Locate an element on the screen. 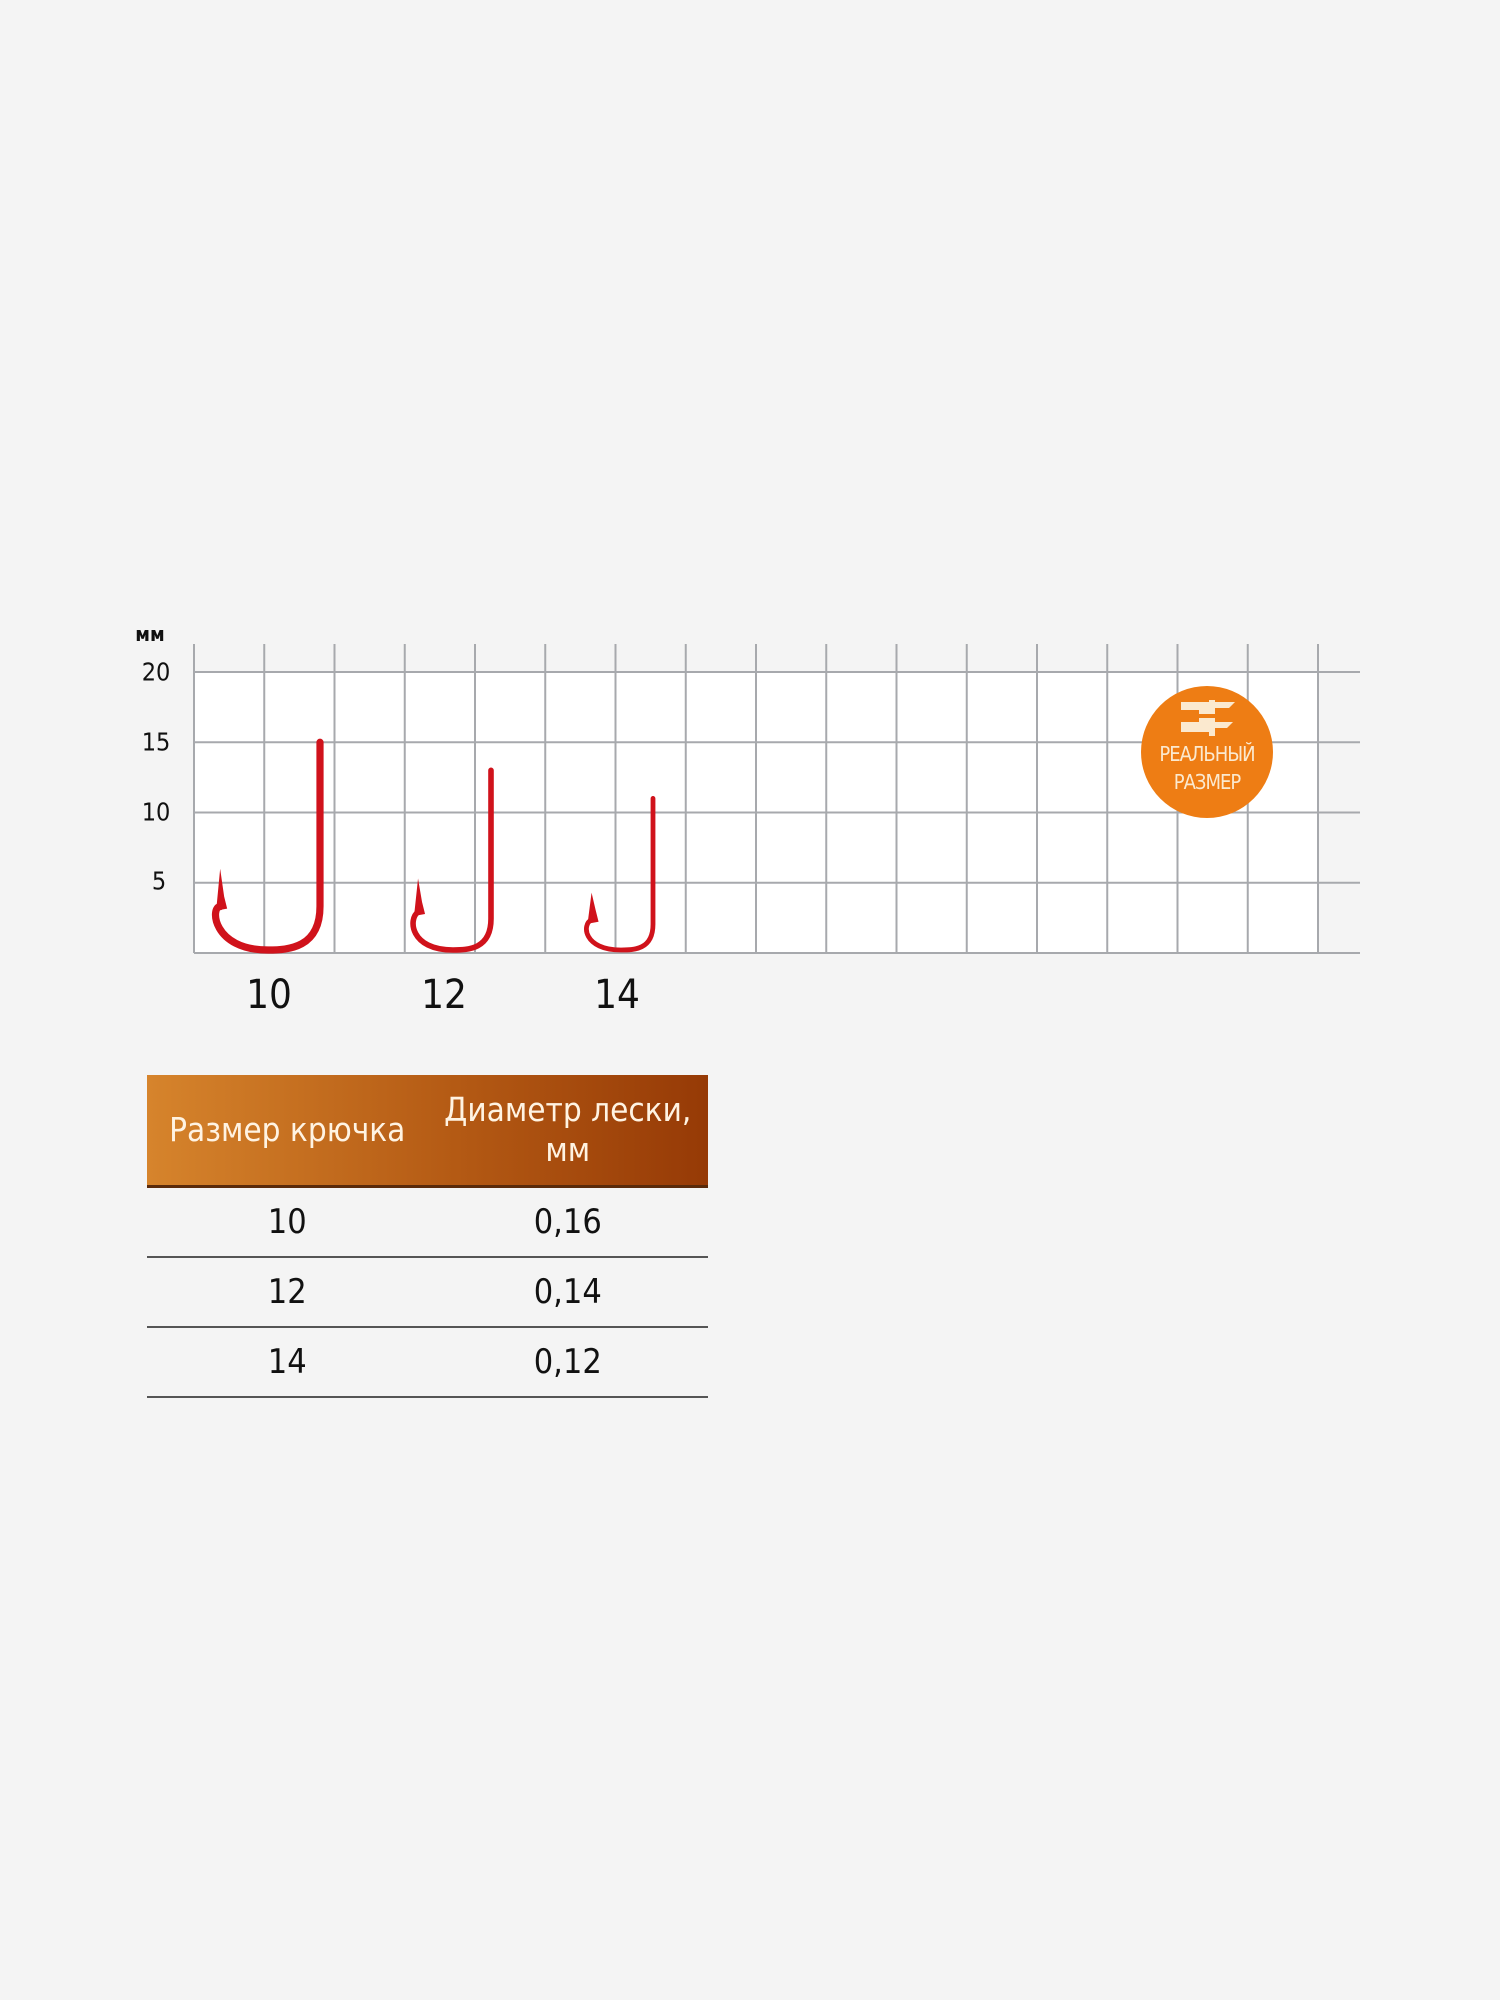 The height and width of the screenshot is (2000, 1500). real-size-badge: РЕАЛЬНЫЙ РАЗМЕР is located at coordinates (1207, 752).